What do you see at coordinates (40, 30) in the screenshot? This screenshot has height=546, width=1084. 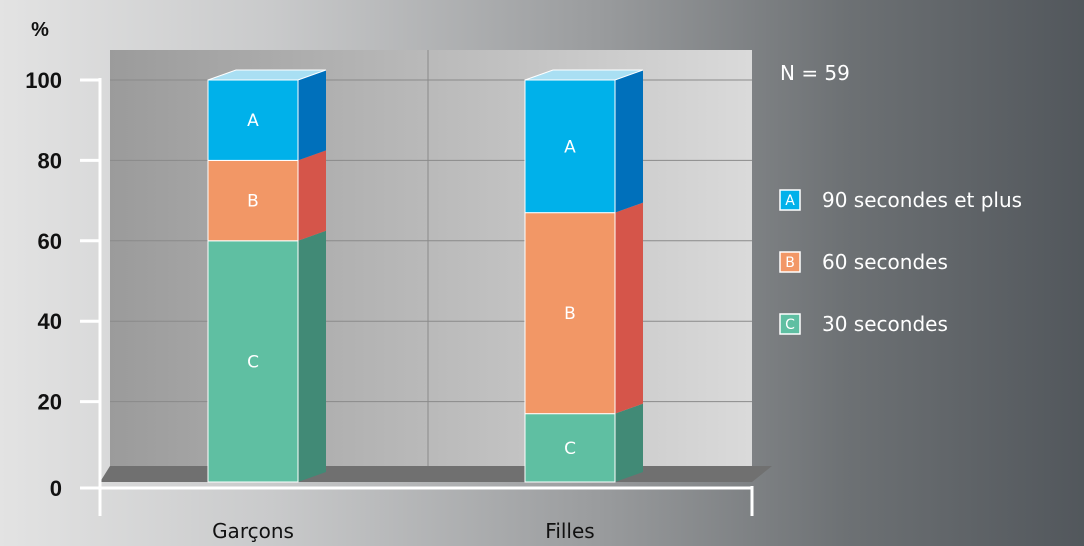 I see `y-axis-unit-label: %` at bounding box center [40, 30].